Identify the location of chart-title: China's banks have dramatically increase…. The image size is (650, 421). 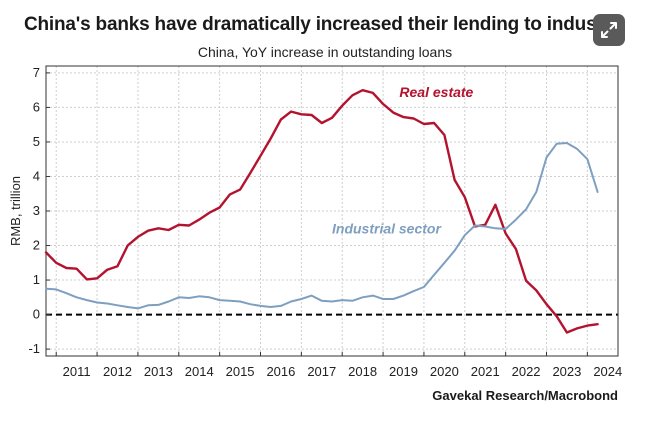
(322, 24).